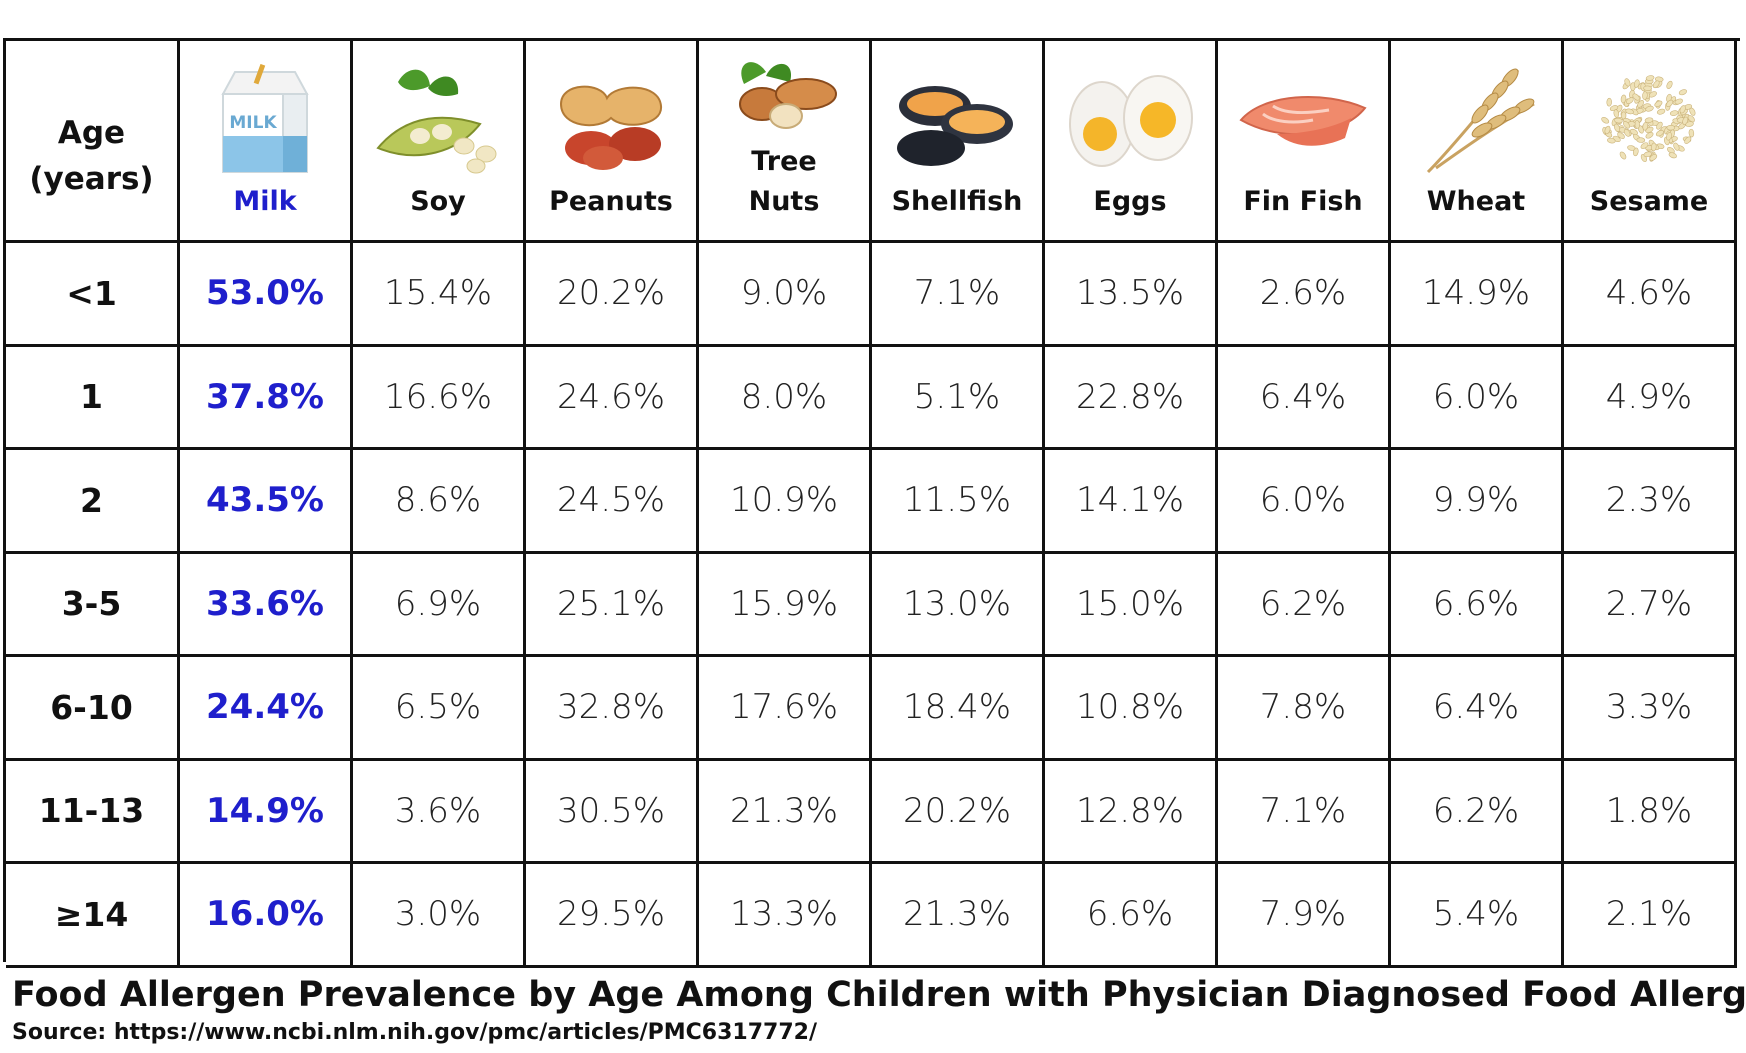  What do you see at coordinates (1131, 605) in the screenshot?
I see `table-cell-value: 15.0%` at bounding box center [1131, 605].